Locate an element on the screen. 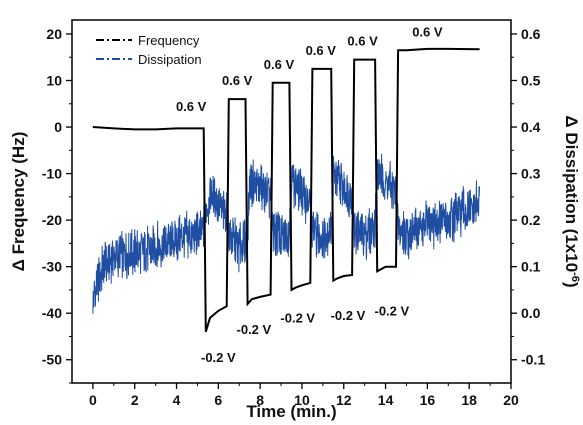 Image resolution: width=583 pixels, height=425 pixels. x-tick-label: 20 is located at coordinates (511, 400).